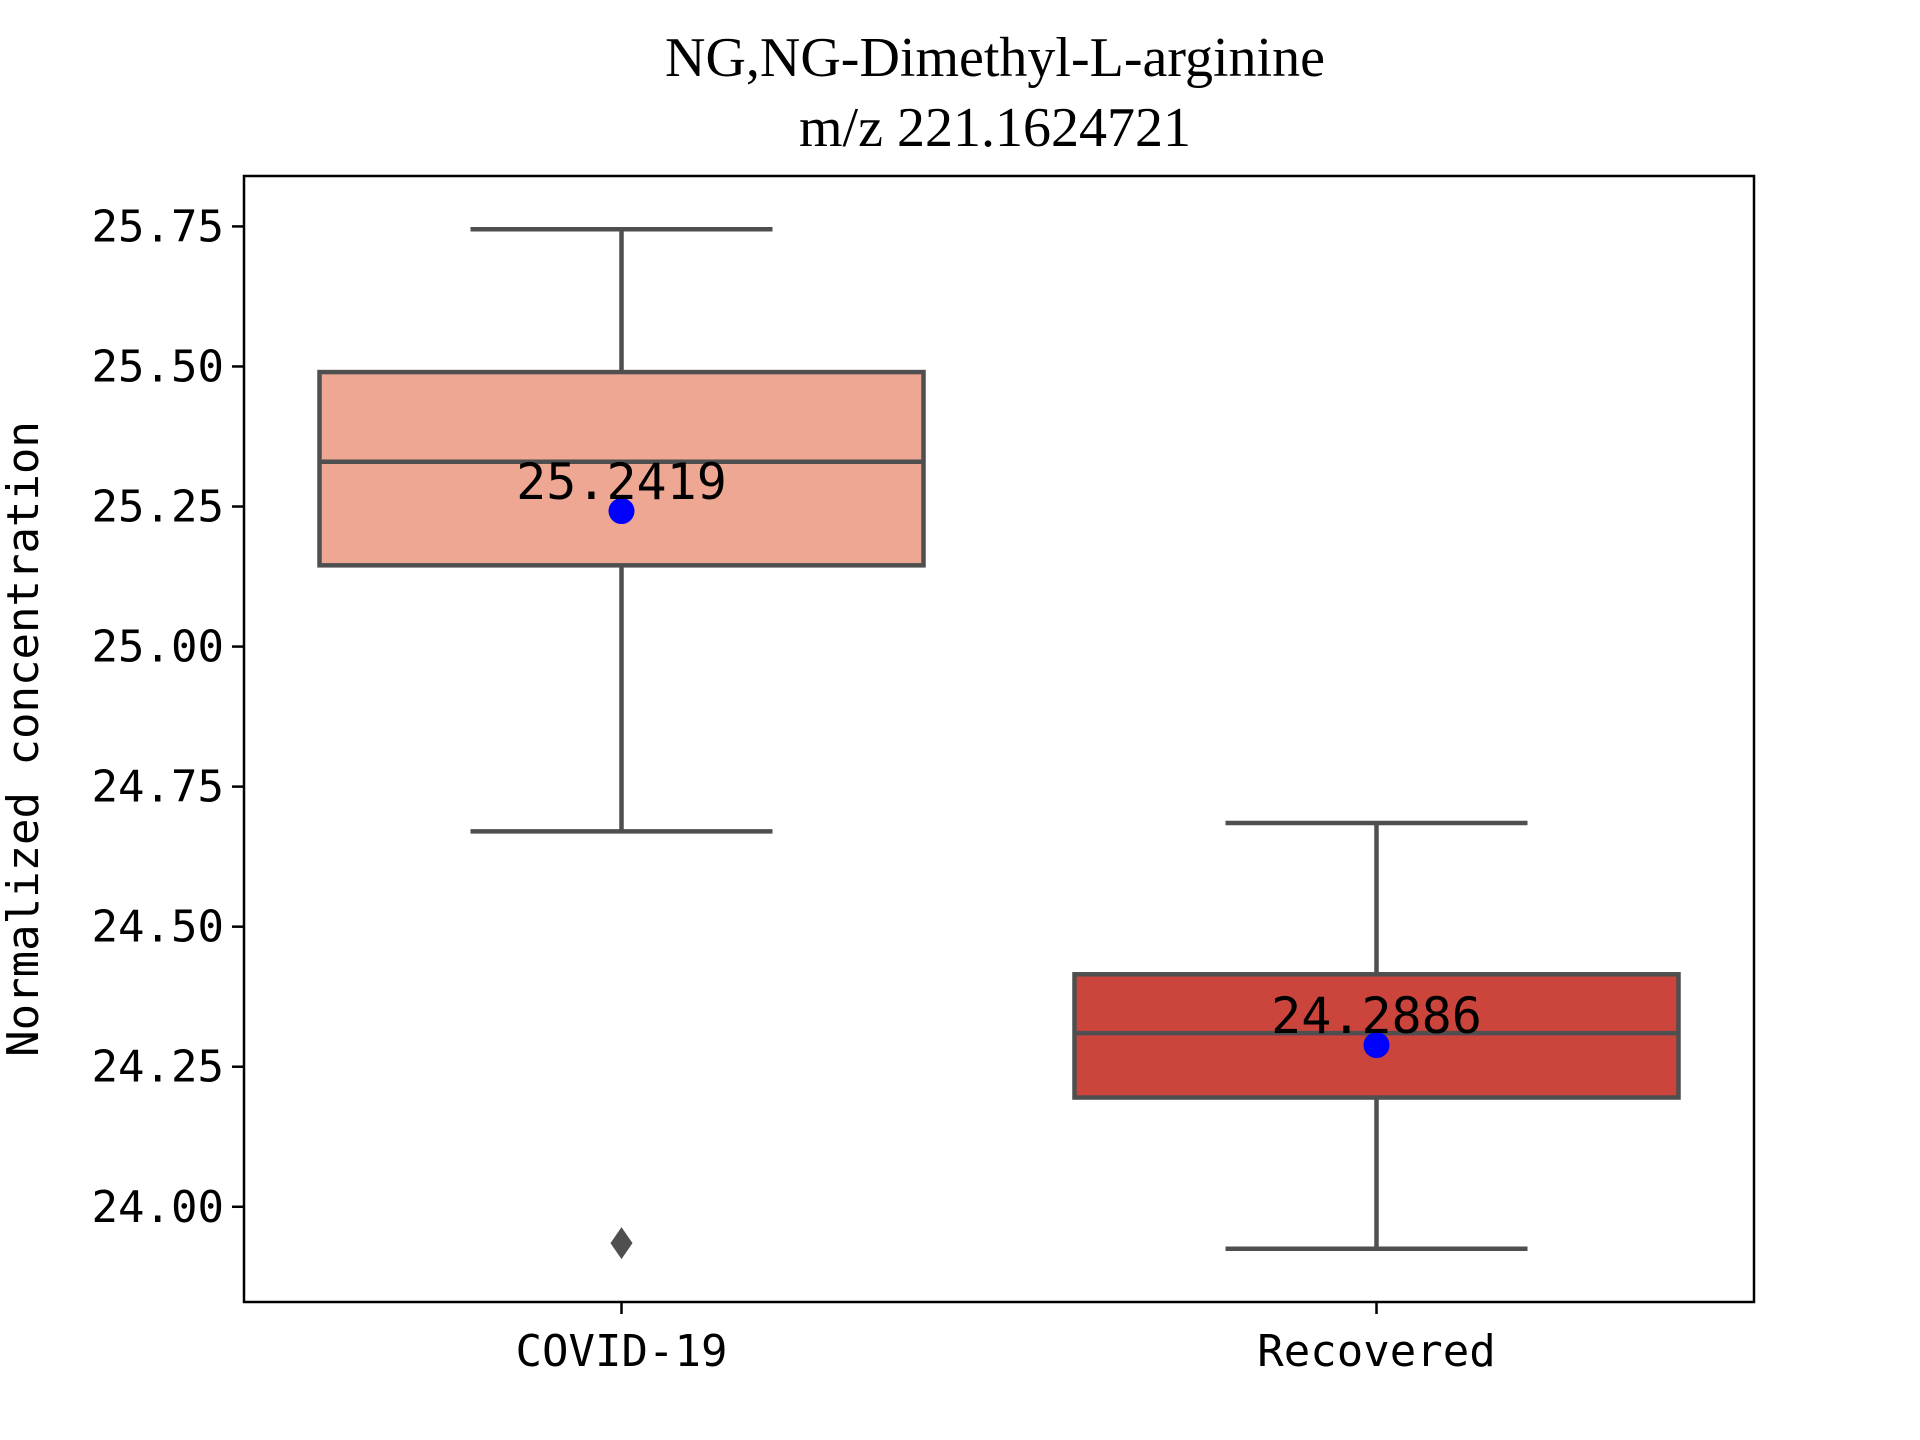  Describe the element at coordinates (158, 507) in the screenshot. I see `y-tick-label: 25.25` at that location.